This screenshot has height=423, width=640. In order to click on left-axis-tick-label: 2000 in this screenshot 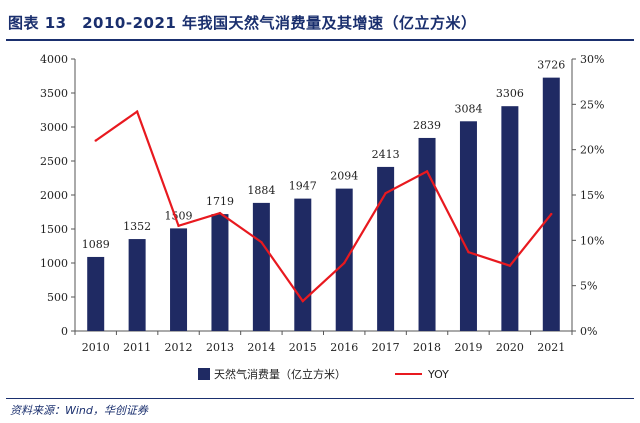, I will do `click(54, 195)`.